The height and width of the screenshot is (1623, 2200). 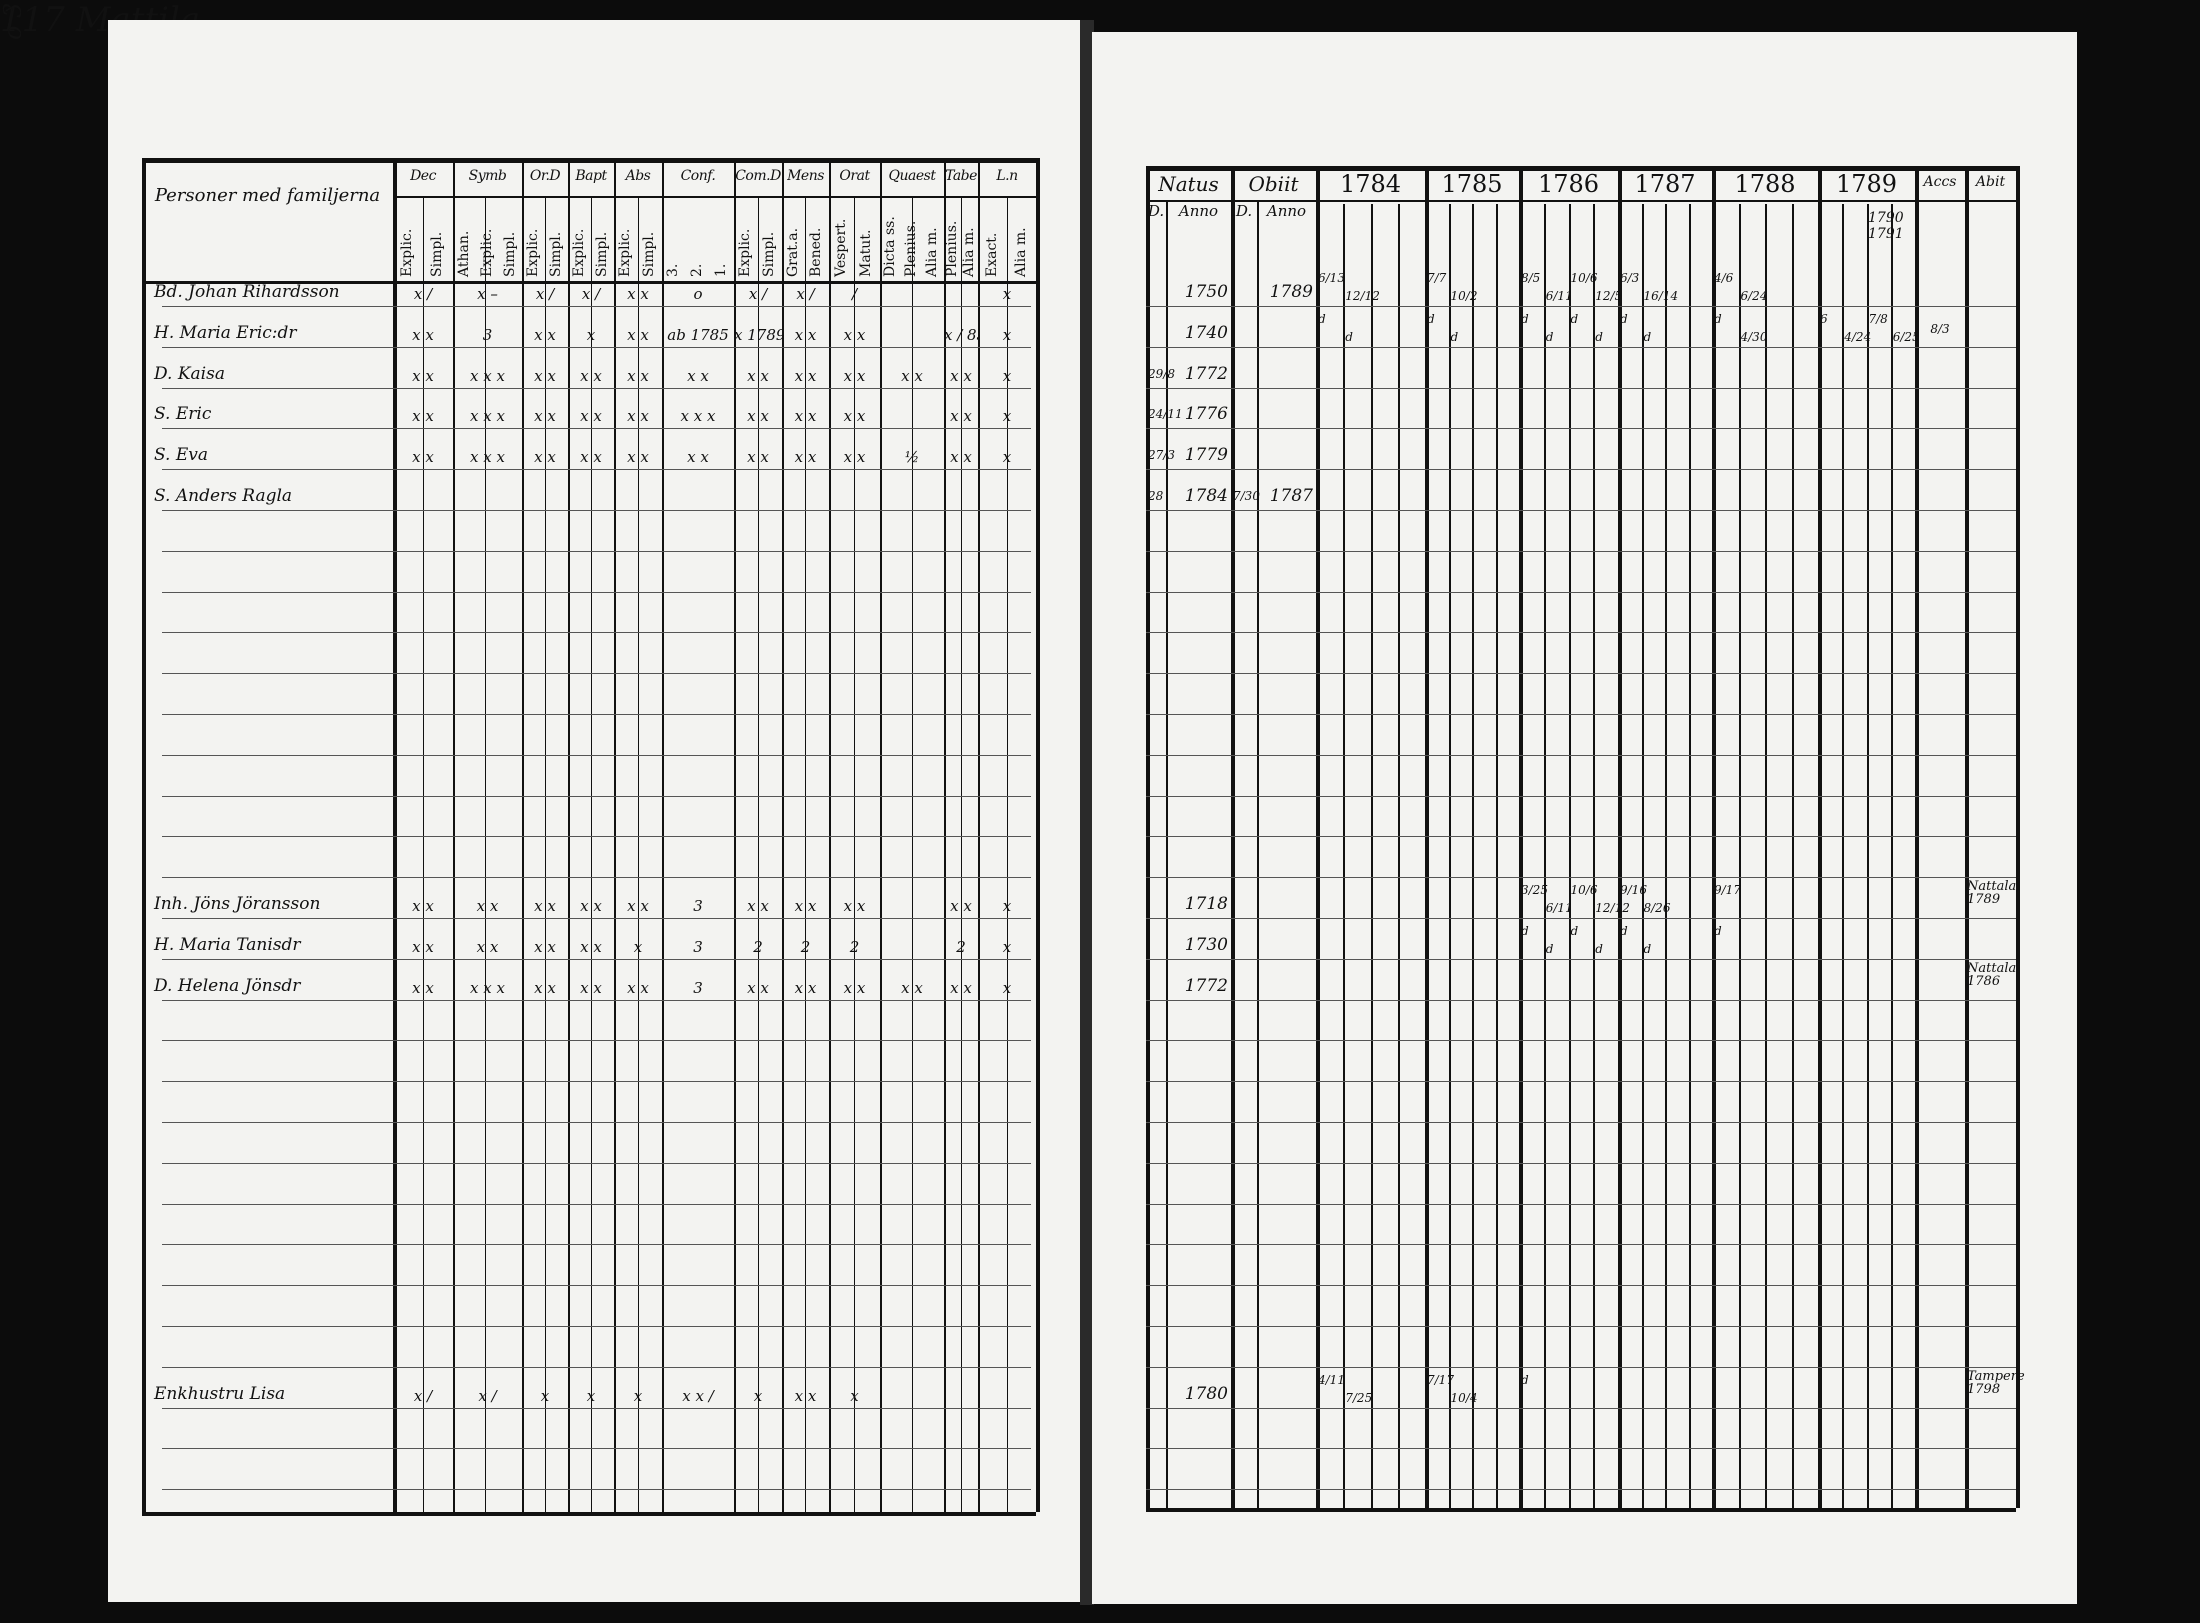 I want to click on obiit-header: Obiit, so click(x=1273, y=184).